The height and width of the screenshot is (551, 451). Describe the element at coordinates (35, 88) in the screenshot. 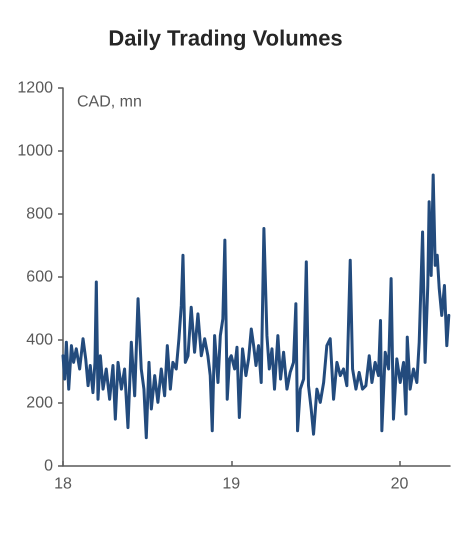

I see `y-tick-label: 1200` at that location.